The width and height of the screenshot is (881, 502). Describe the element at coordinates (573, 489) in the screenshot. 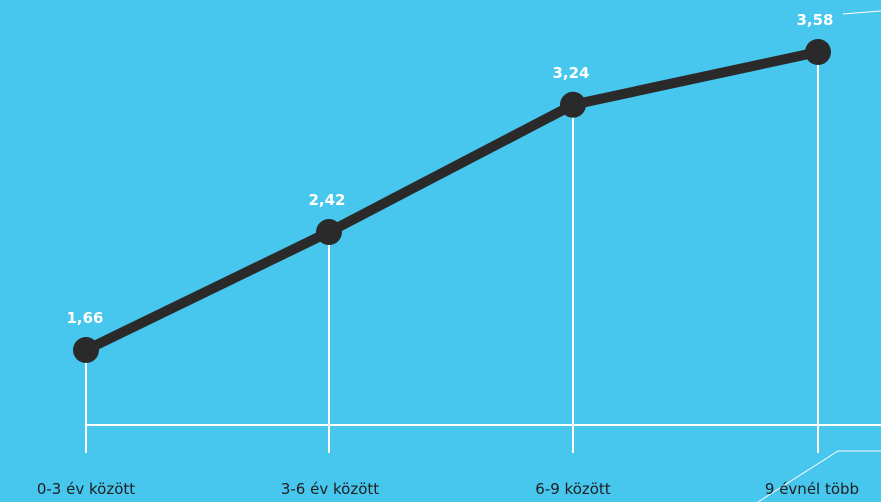

I see `category-label-2: 6-9 között` at that location.